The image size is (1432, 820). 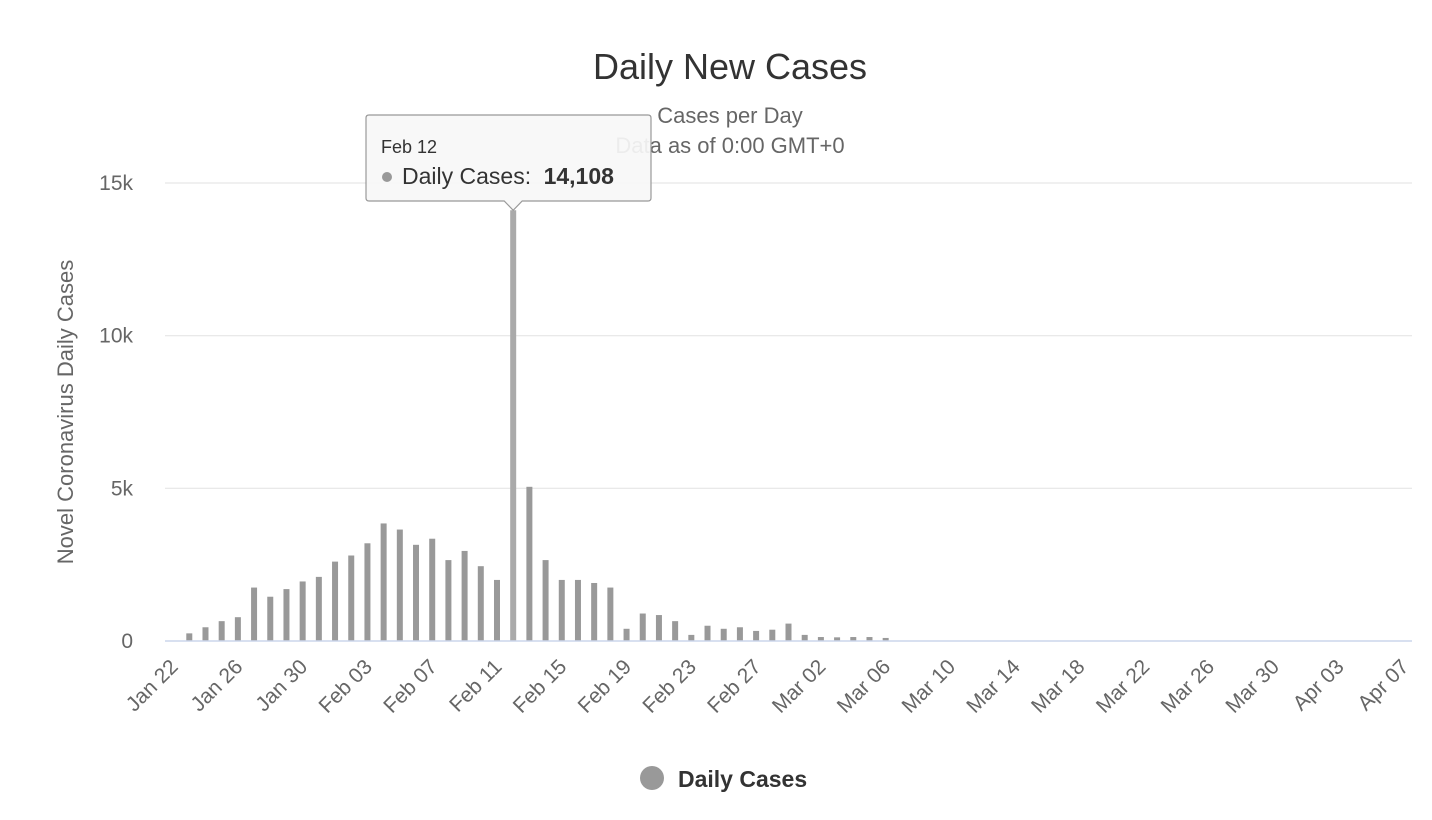 What do you see at coordinates (1383, 685) in the screenshot?
I see `x-tick-label: Apr 07` at bounding box center [1383, 685].